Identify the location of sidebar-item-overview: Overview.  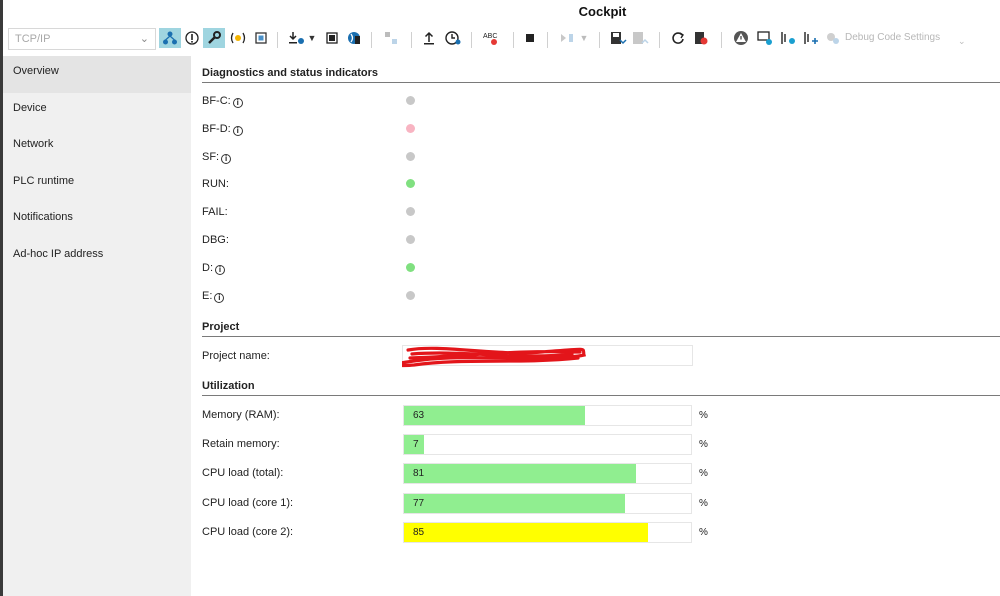
(97, 74).